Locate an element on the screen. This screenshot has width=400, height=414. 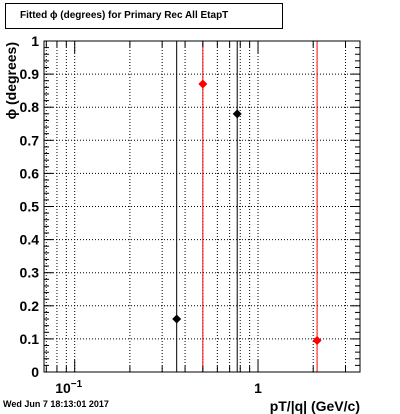
timestamp: Wed Jun 7 18:13:01 2017 is located at coordinates (56, 404).